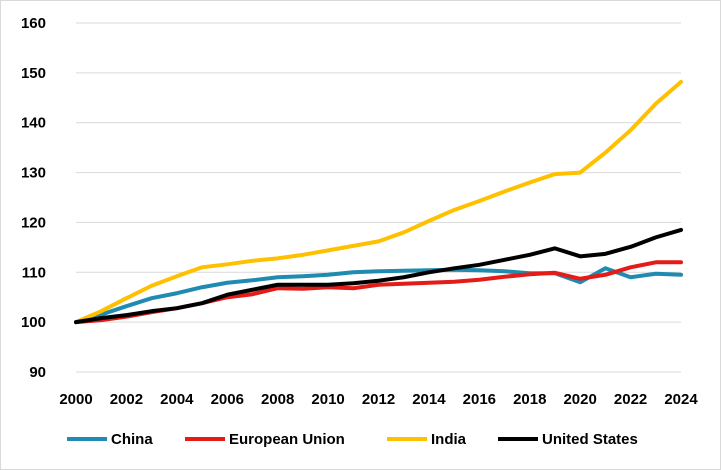  I want to click on y-tick-label: 90, so click(37, 372).